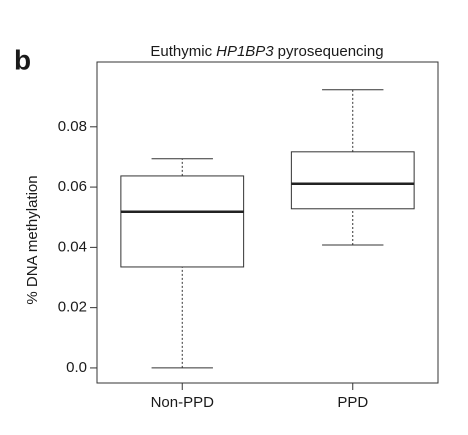 This screenshot has height=435, width=468. I want to click on y-tick-label: 0.08, so click(72, 126).